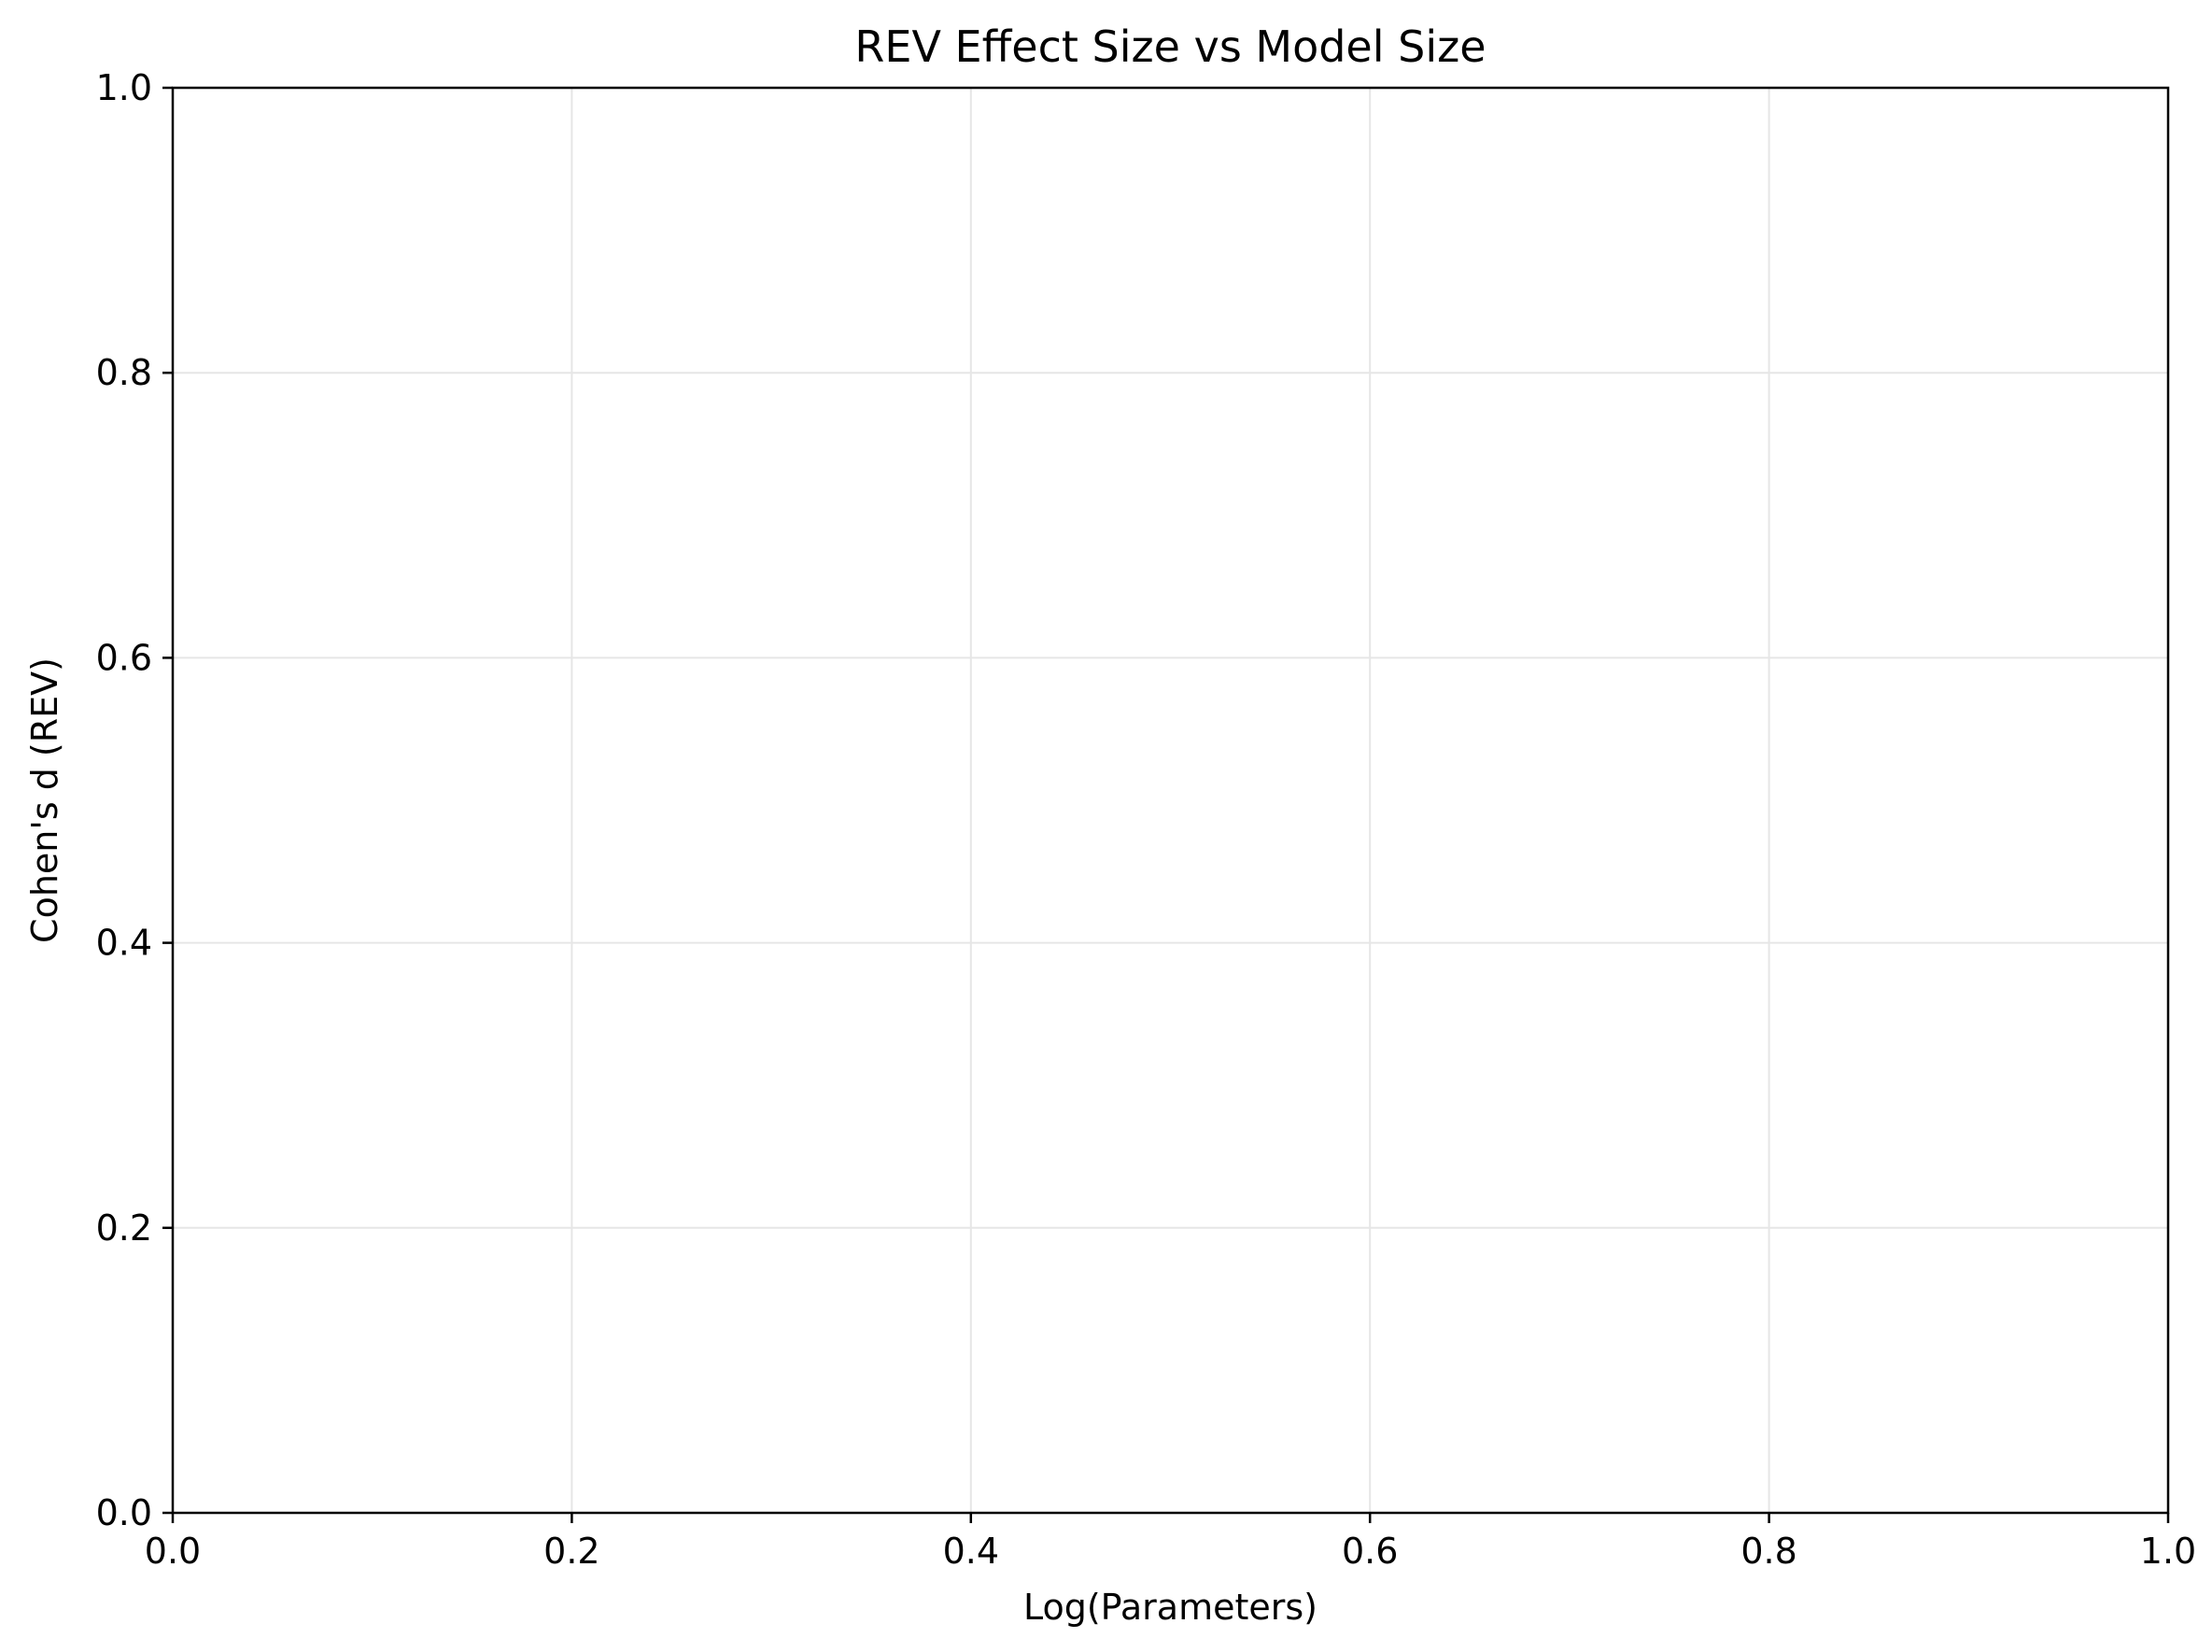  What do you see at coordinates (124, 1512) in the screenshot?
I see `y-tick-label: 0.0` at bounding box center [124, 1512].